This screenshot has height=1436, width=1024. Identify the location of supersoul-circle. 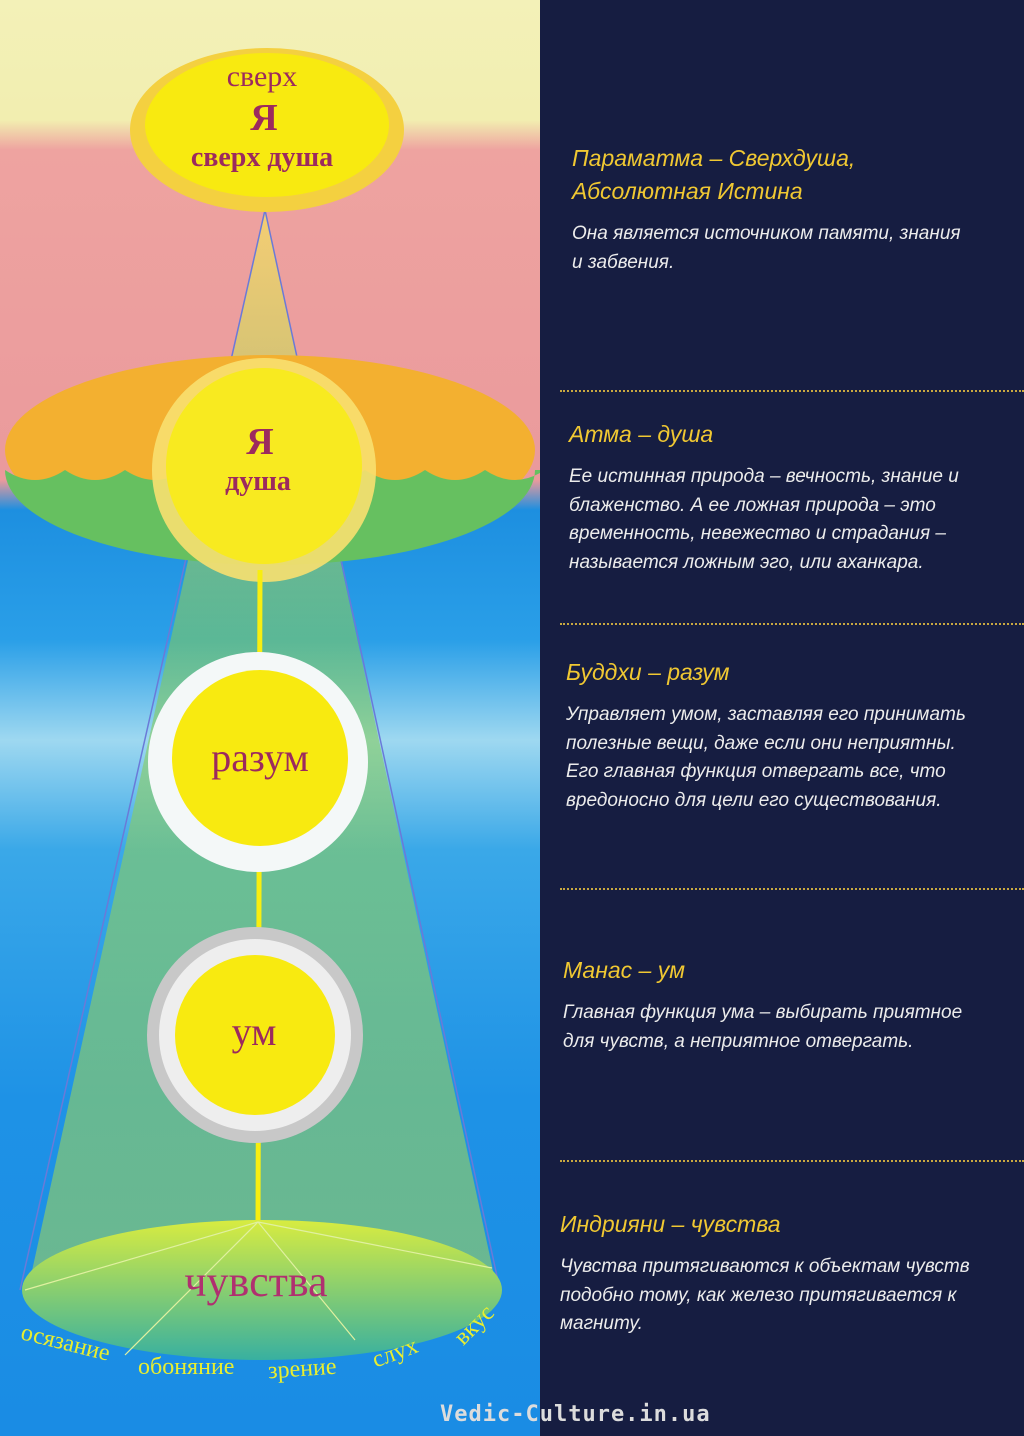
(267, 130).